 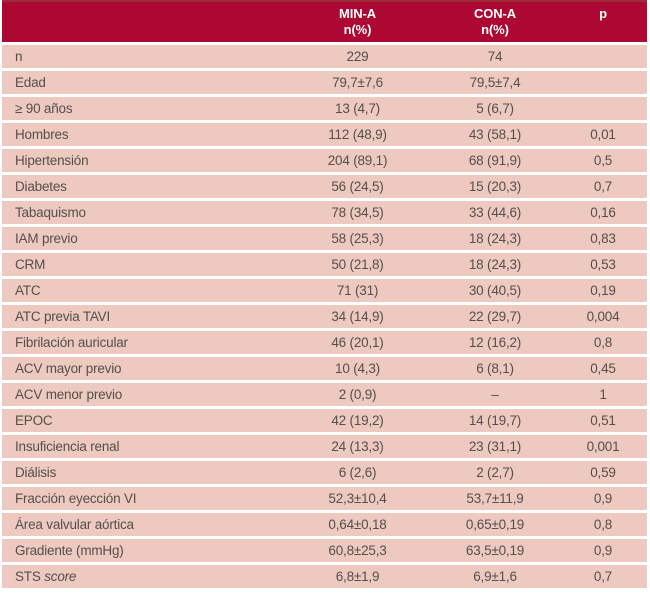 What do you see at coordinates (324, 368) in the screenshot?
I see `table-row: ACV mayor previo 10 (4,3) 6 (8,1) 0,45` at bounding box center [324, 368].